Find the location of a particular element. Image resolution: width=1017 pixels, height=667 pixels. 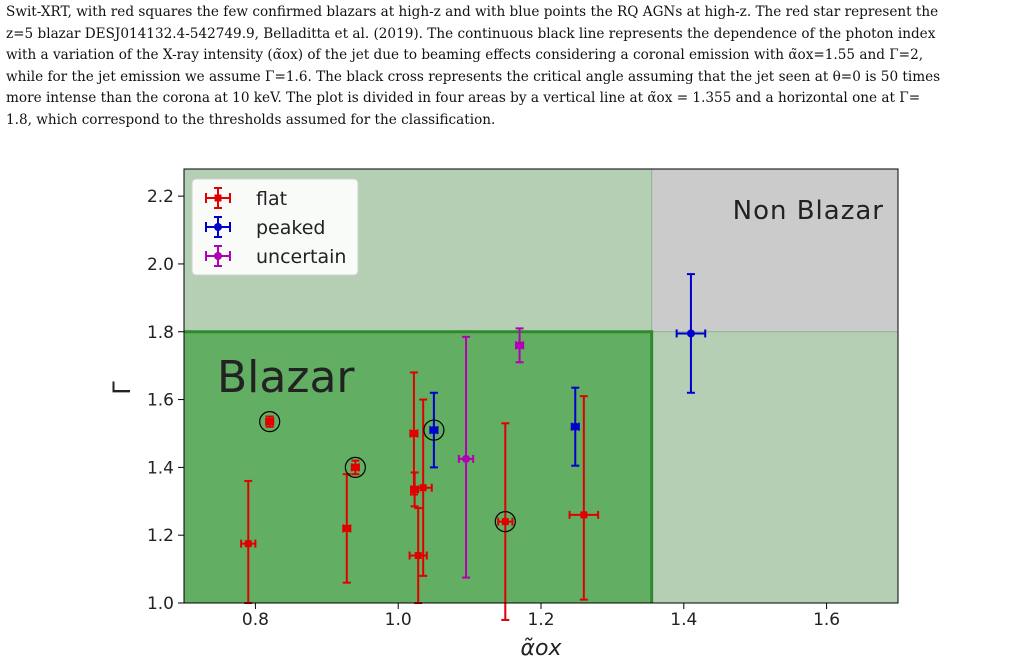

legend: flat peaked uncertain is located at coordinates (275, 227).